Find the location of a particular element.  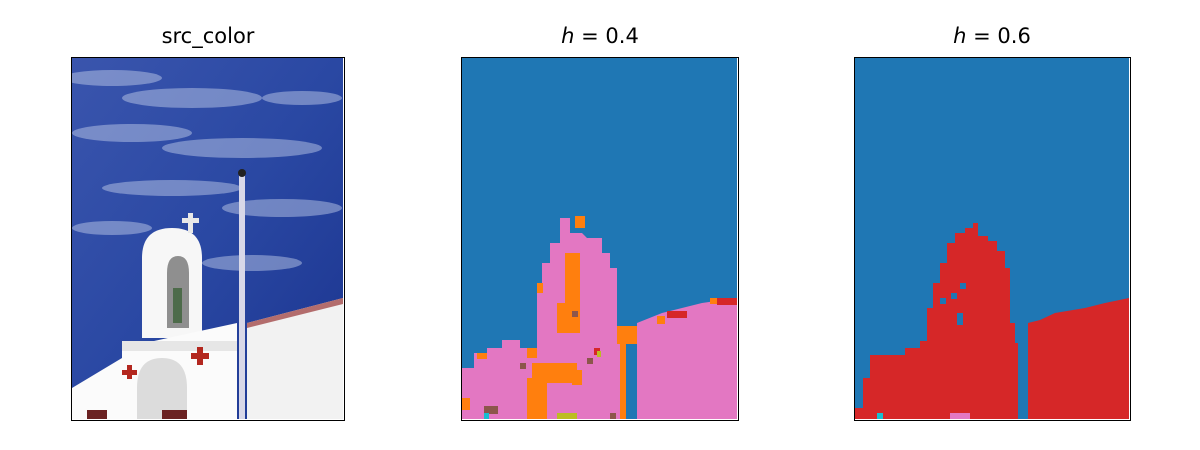

clouds is located at coordinates (207, 170).